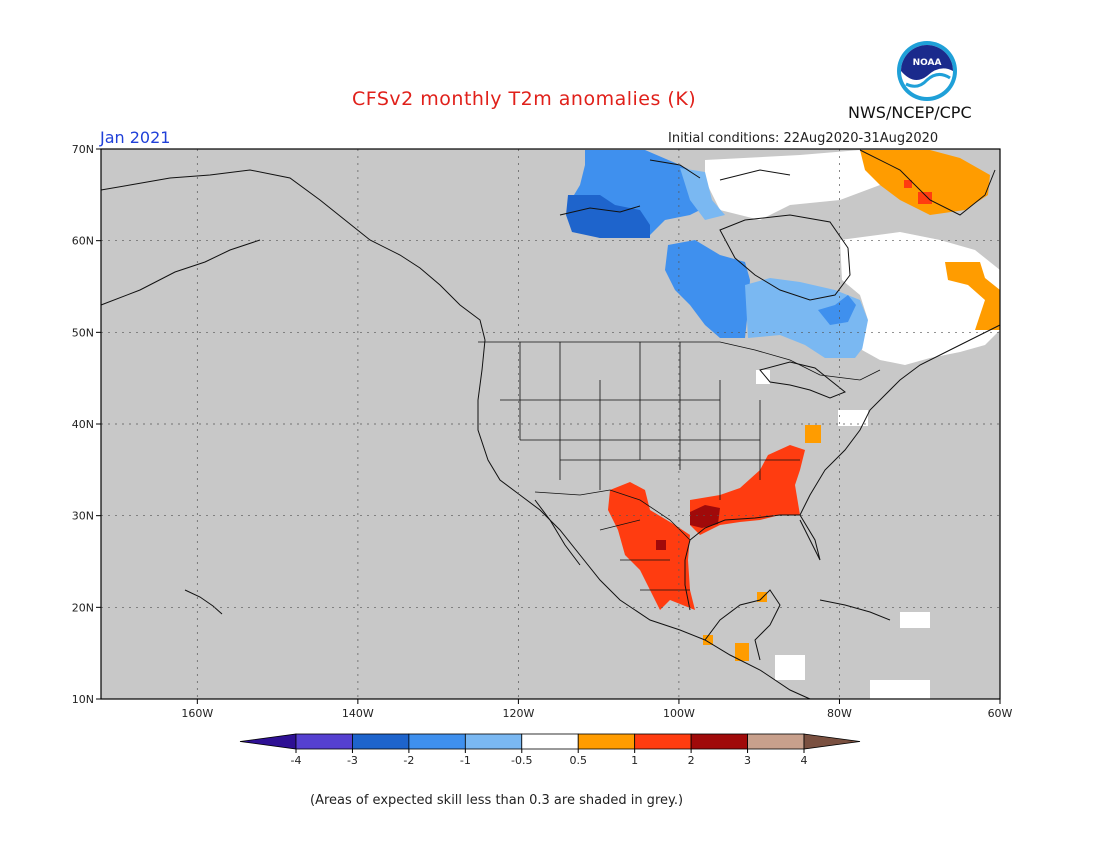  Describe the element at coordinates (135, 137) in the screenshot. I see `forecast-month: Jan 2021` at that location.